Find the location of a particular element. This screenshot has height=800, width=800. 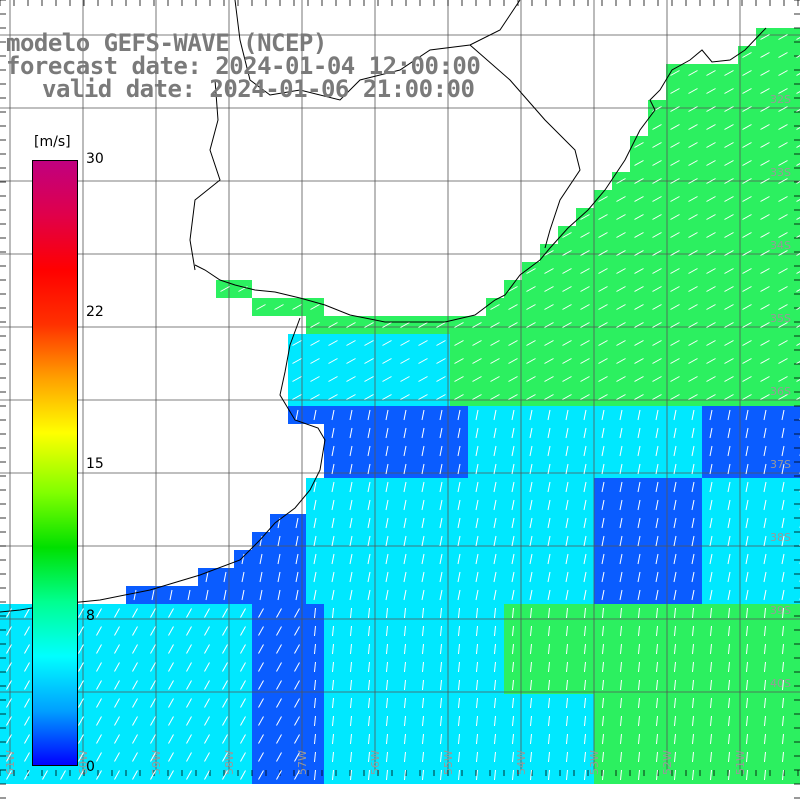

latitude-label: 32S is located at coordinates (780, 99).